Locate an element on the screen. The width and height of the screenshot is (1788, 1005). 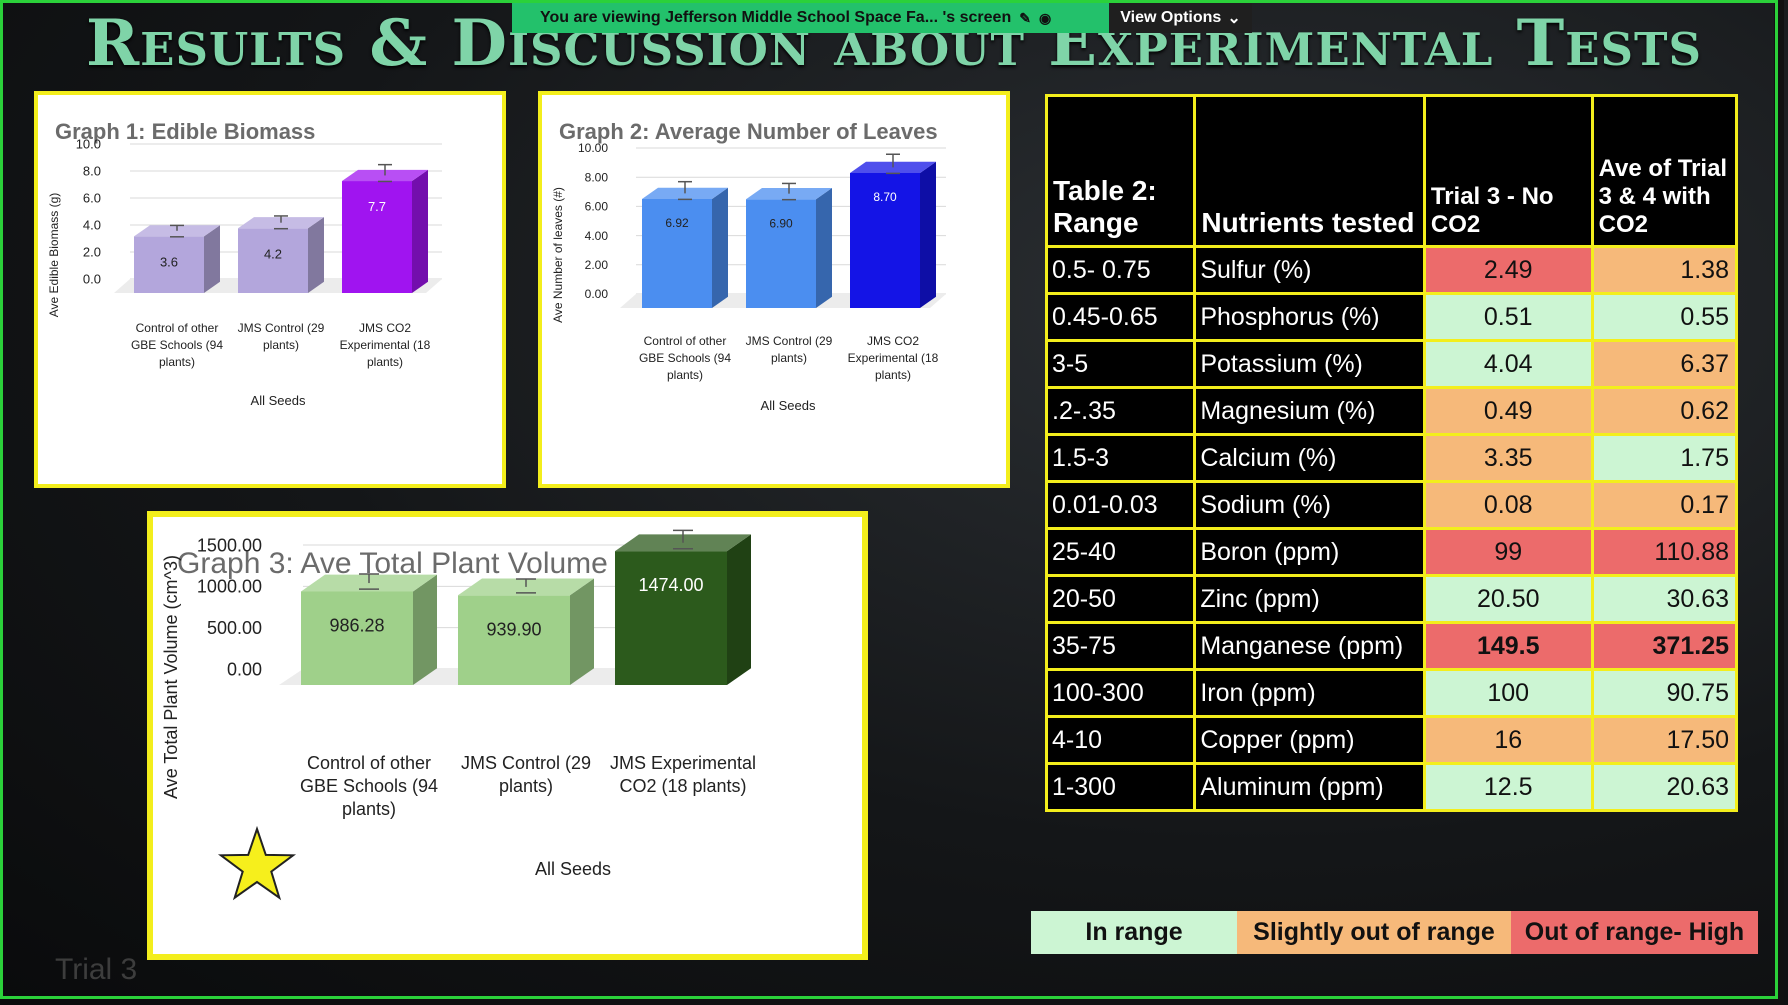
y-tick-label: 4.0 is located at coordinates (92, 225).